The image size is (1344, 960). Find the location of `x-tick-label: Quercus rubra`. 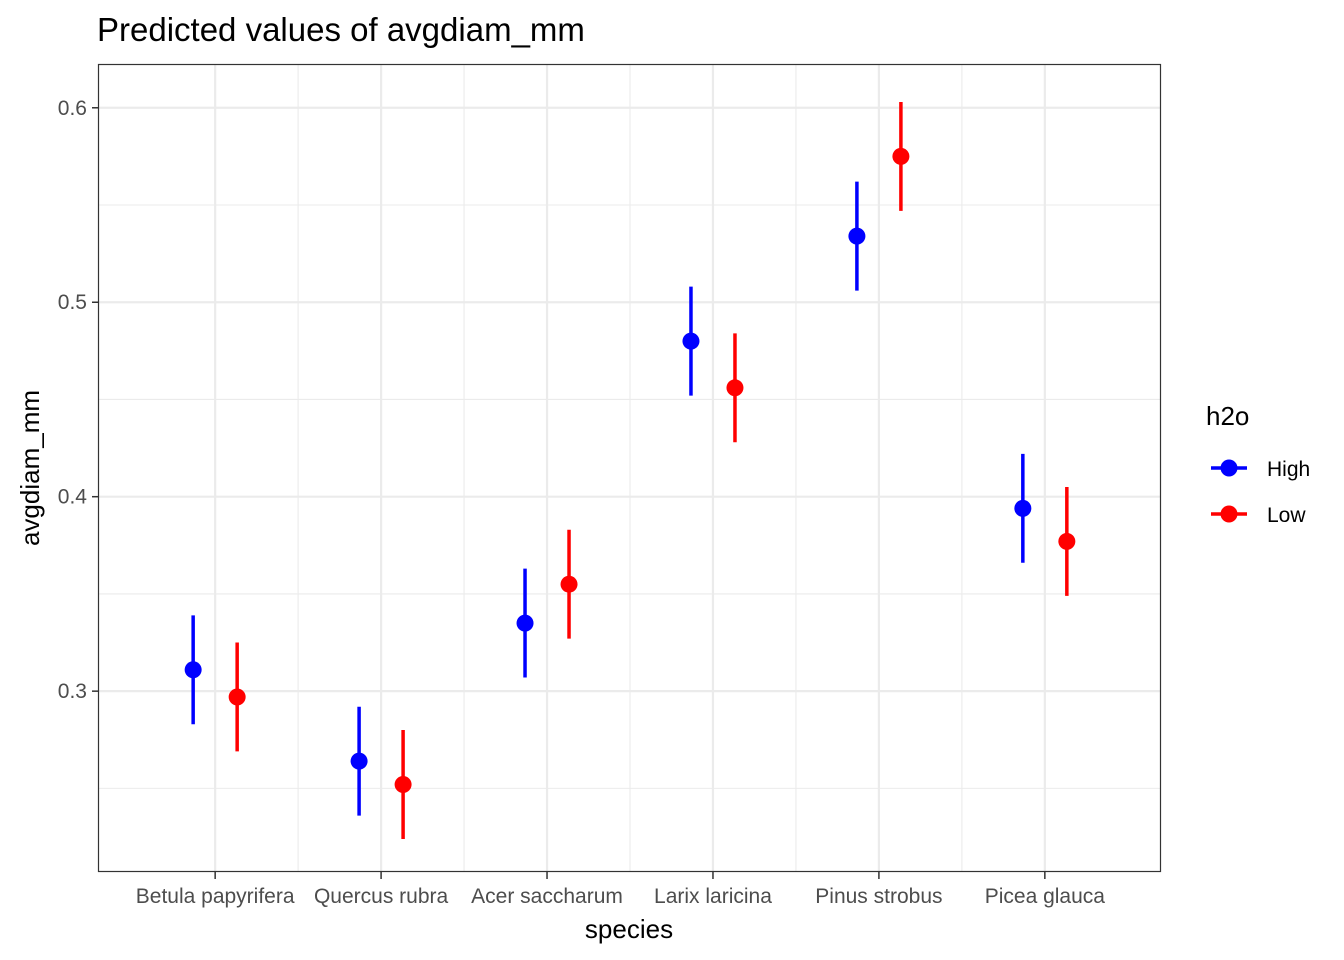

x-tick-label: Quercus rubra is located at coordinates (381, 896).